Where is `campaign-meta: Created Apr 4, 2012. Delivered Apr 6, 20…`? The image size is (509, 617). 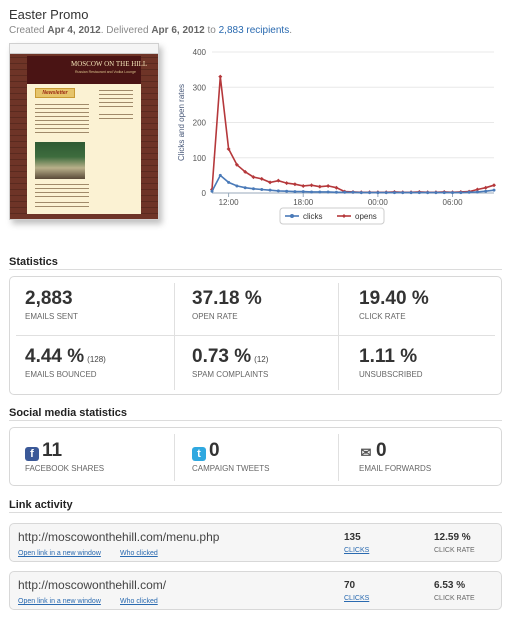 campaign-meta: Created Apr 4, 2012. Delivered Apr 6, 20… is located at coordinates (254, 30).